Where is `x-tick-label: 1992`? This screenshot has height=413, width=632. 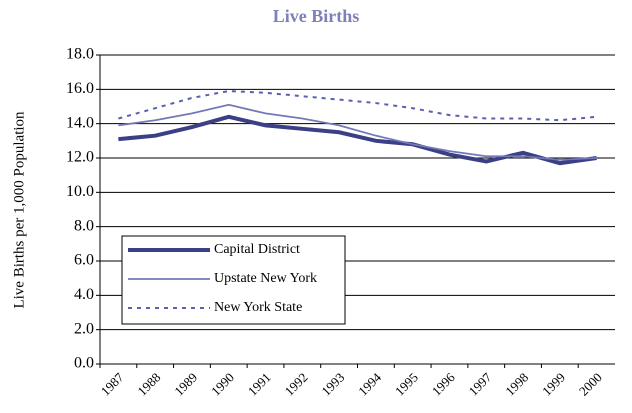 x-tick-label: 1992 is located at coordinates (296, 384).